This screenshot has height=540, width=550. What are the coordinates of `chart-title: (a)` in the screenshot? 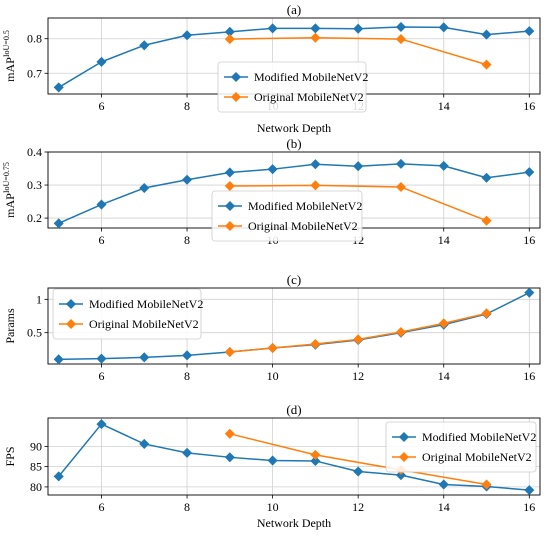 It's located at (294, 9).